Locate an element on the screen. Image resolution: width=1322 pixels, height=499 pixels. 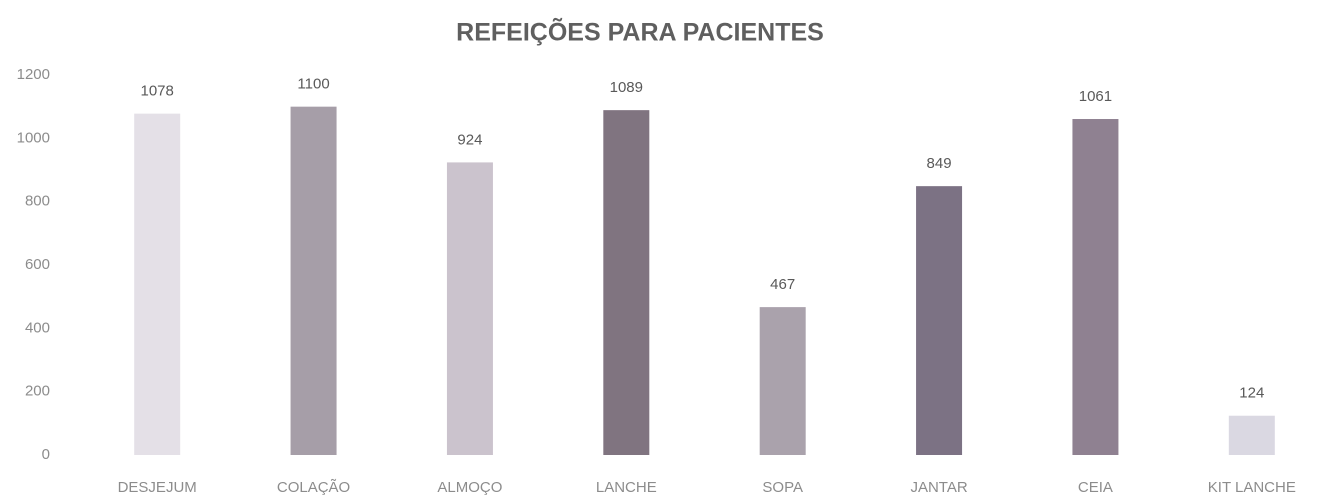
x-tick-label: DESJEJUM is located at coordinates (157, 487).